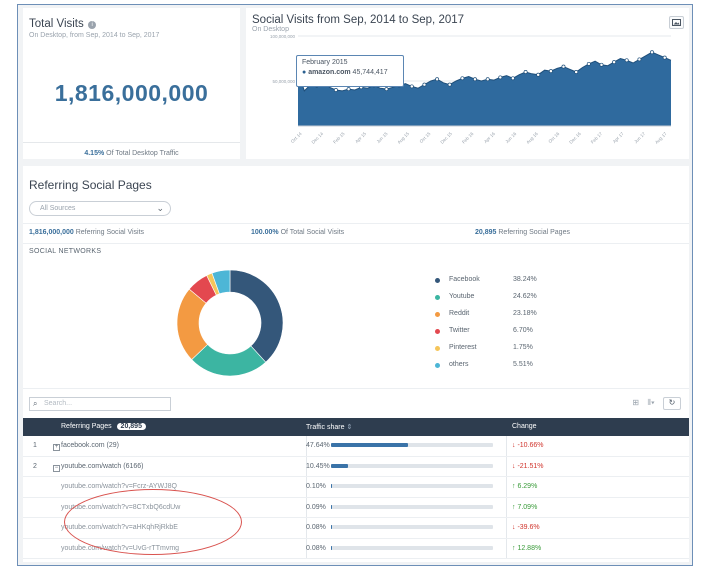  What do you see at coordinates (91, 466) in the screenshot?
I see `page-link: youtube.com/watch` at bounding box center [91, 466].